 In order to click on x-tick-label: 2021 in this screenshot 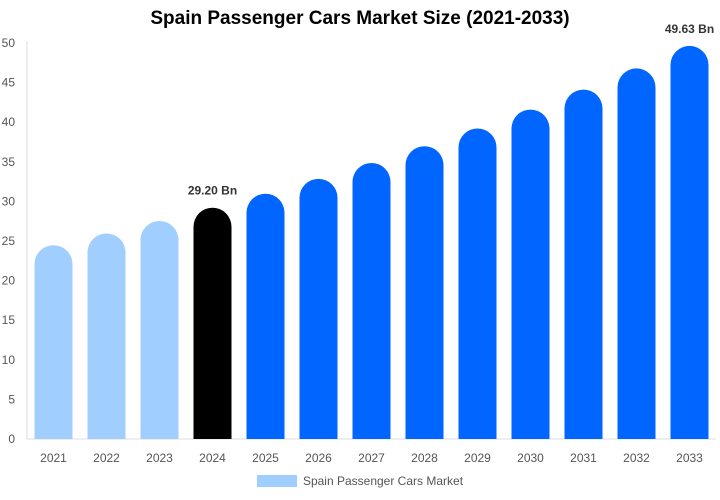, I will do `click(53, 458)`.